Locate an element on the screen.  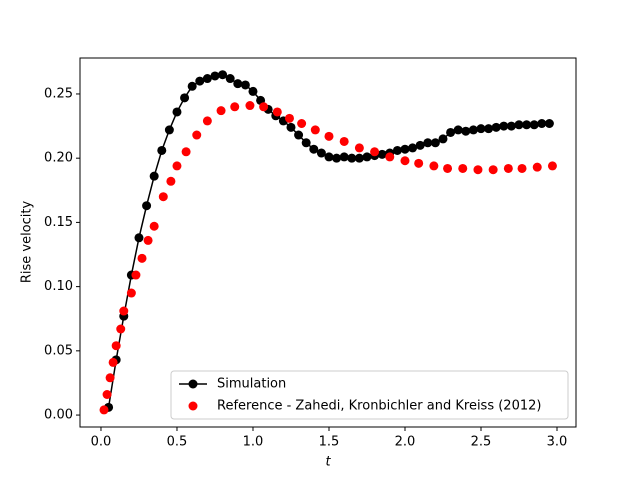
x-axis-label: t is located at coordinates (328, 462).